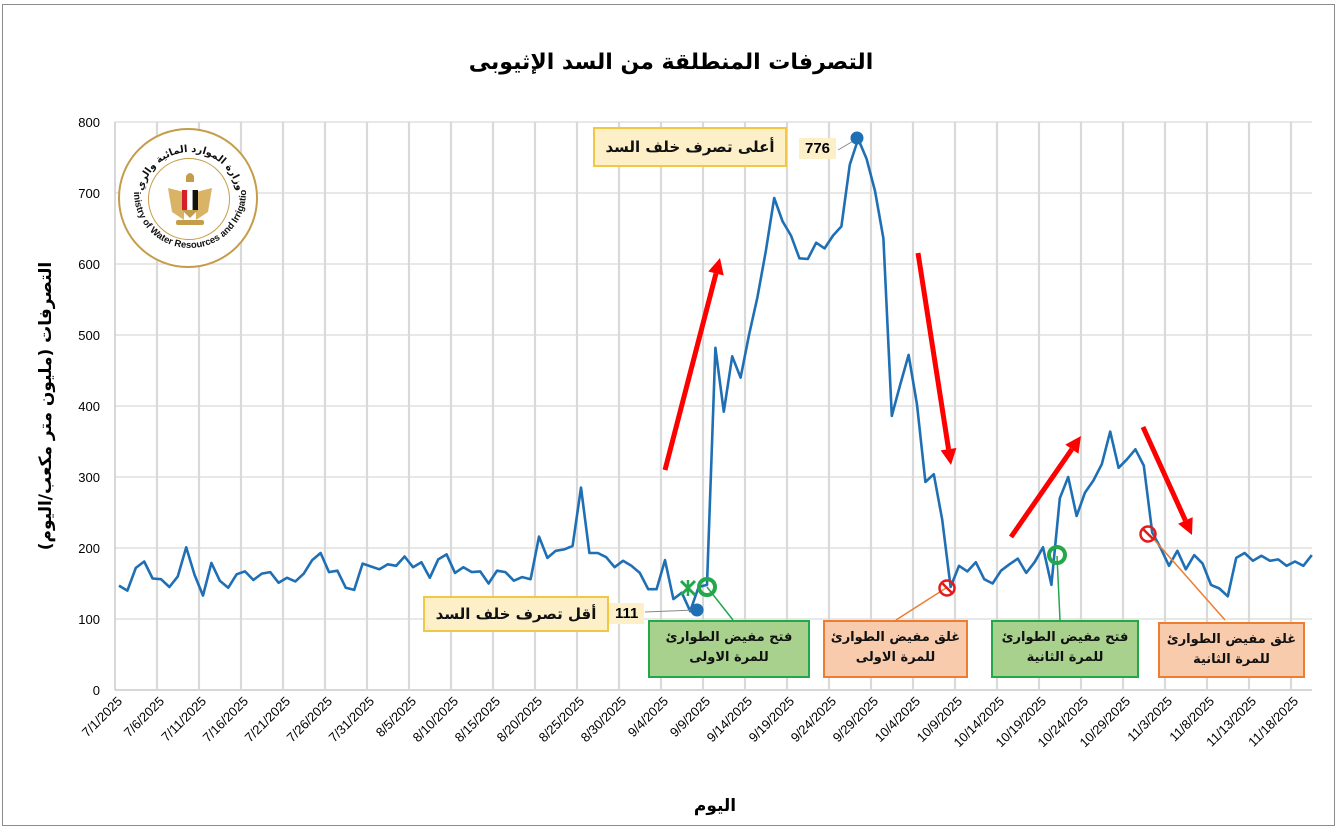 The height and width of the screenshot is (829, 1342). Describe the element at coordinates (1065, 657) in the screenshot. I see `open2-line2: للمرة الثانية` at that location.